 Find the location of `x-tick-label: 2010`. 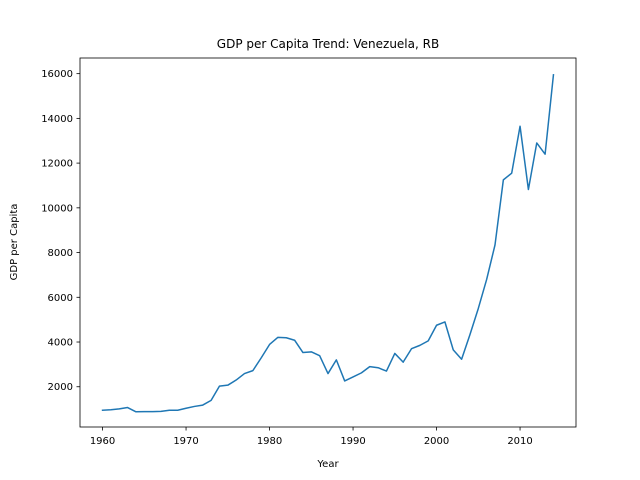

x-tick-label: 2010 is located at coordinates (519, 441).